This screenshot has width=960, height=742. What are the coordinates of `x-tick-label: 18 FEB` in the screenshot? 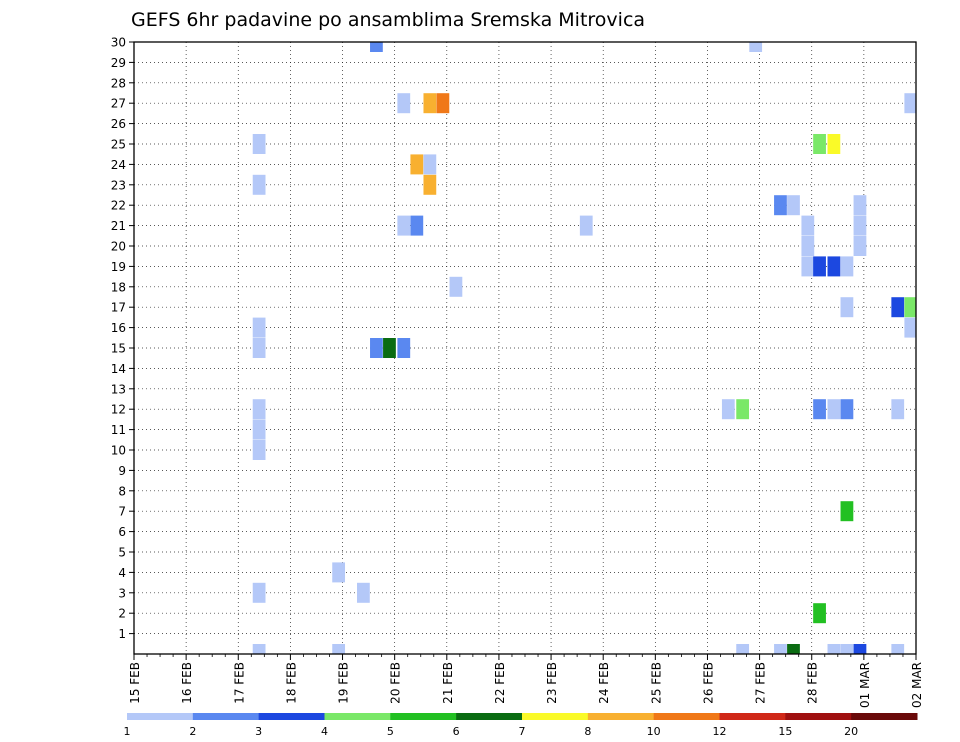 It's located at (291, 683).